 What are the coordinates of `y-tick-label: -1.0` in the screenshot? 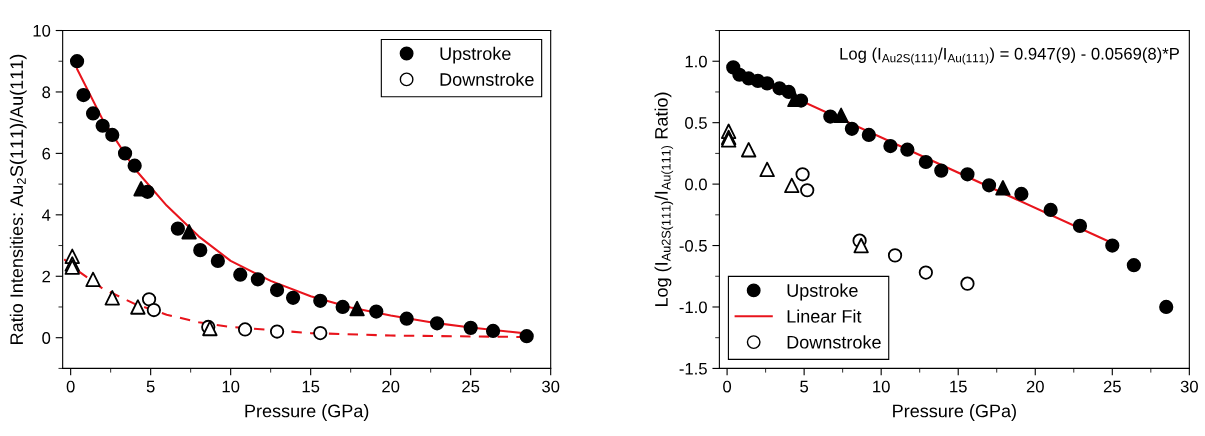 It's located at (693, 307).